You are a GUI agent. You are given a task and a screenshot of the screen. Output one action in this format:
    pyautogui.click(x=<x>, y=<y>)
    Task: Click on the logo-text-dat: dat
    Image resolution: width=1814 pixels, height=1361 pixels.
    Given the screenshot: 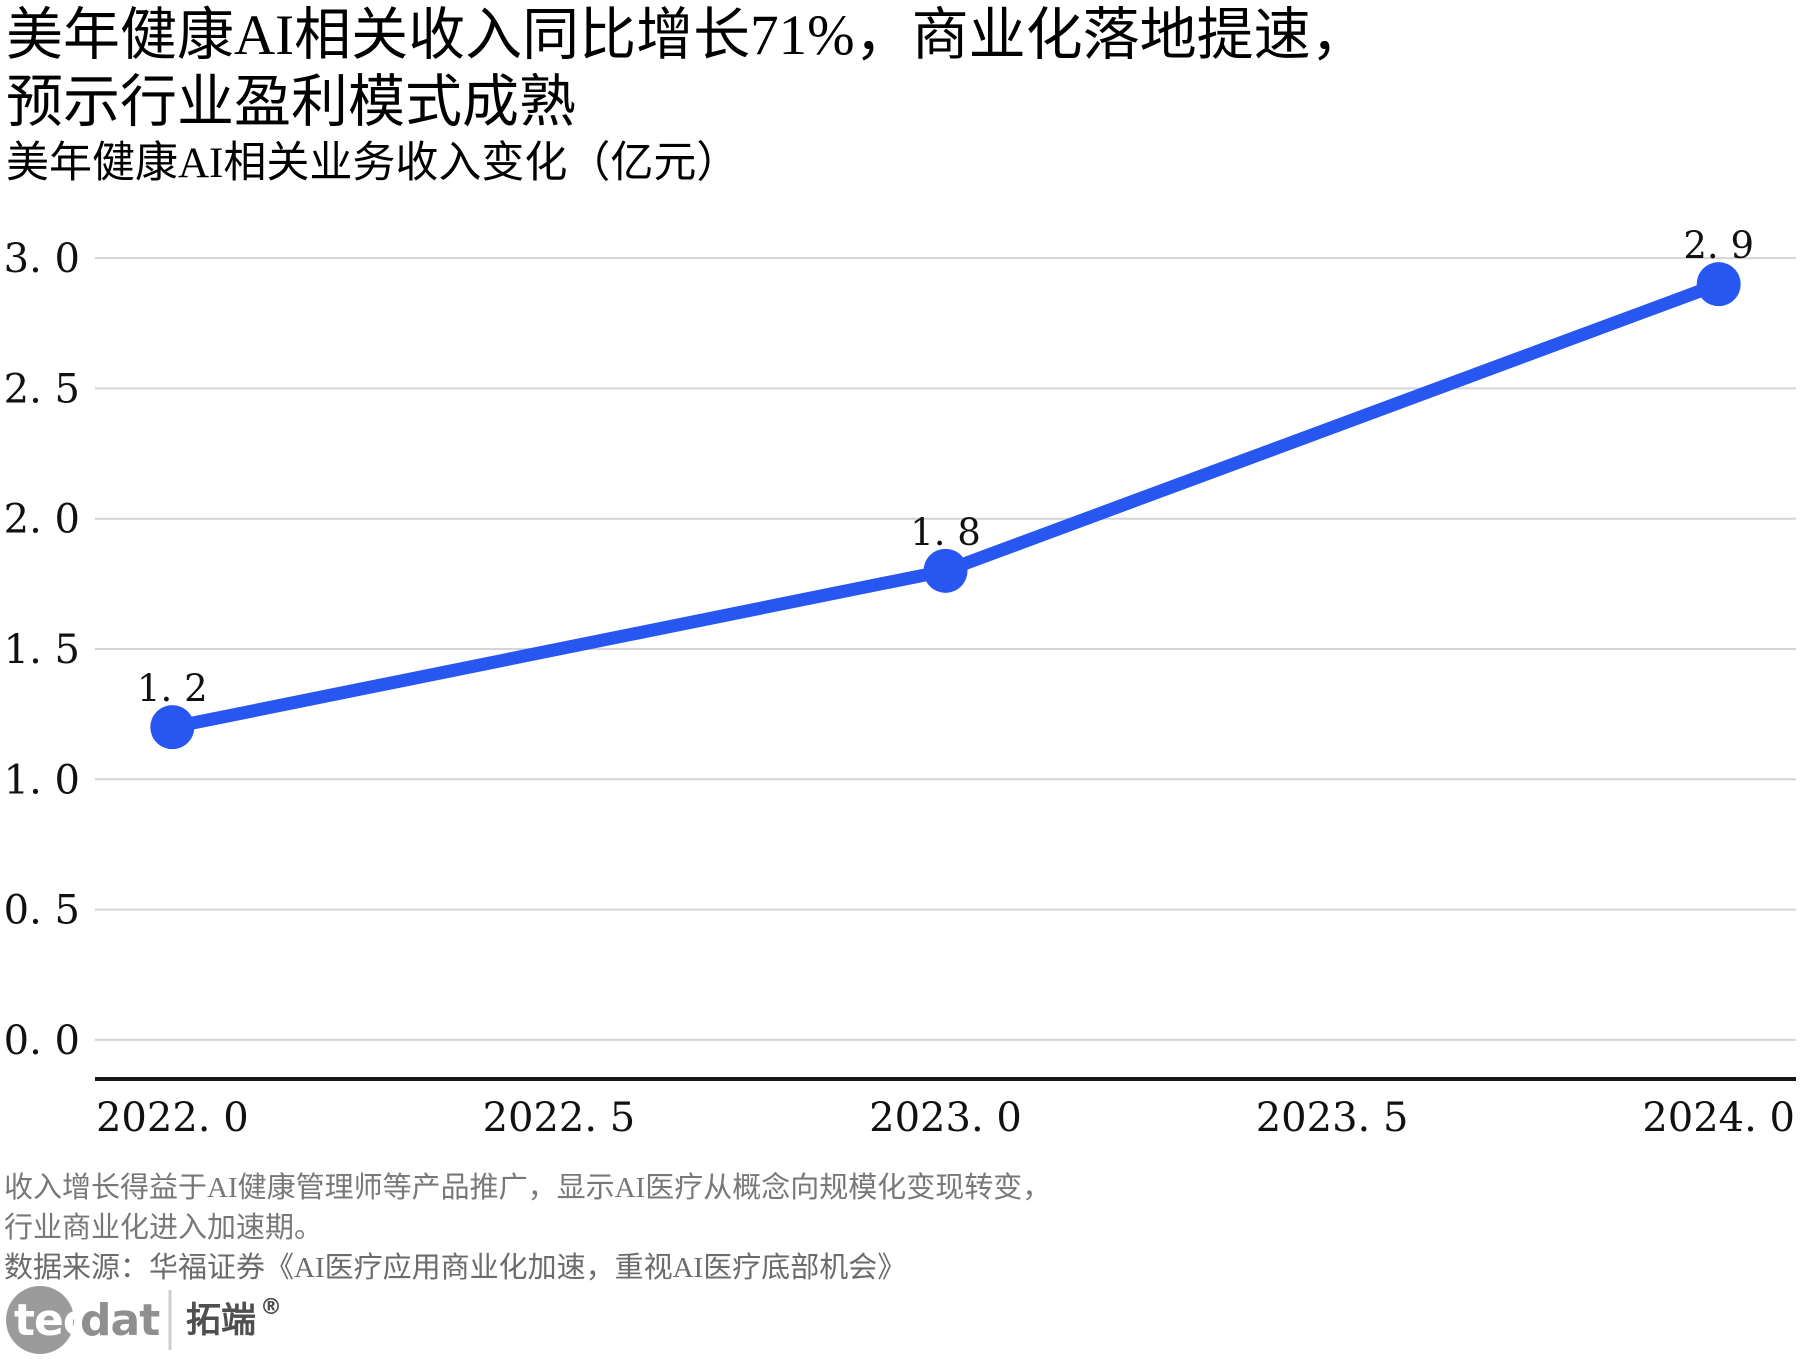 What is the action you would take?
    pyautogui.click(x=120, y=1320)
    